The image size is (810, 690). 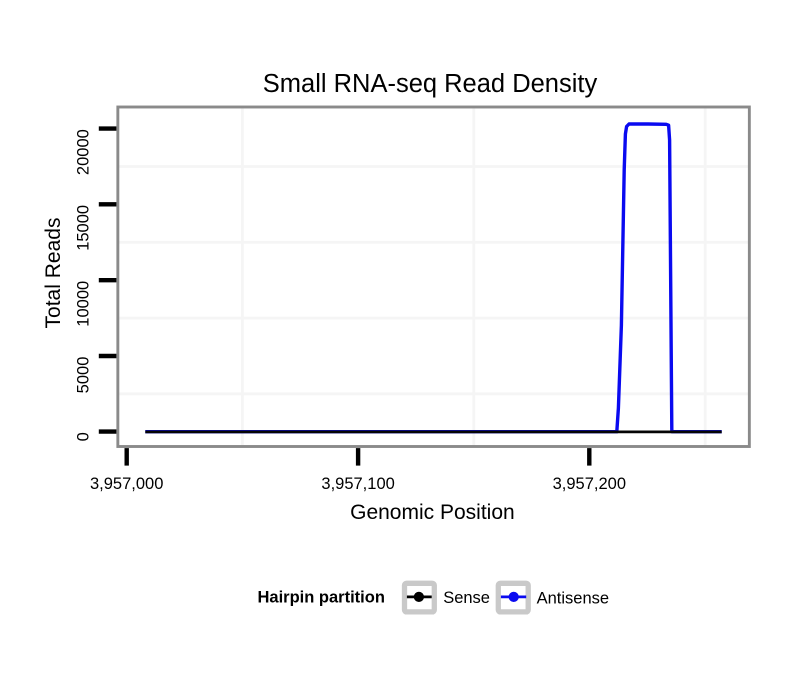 What do you see at coordinates (466, 598) in the screenshot?
I see `svg-text: Sense` at bounding box center [466, 598].